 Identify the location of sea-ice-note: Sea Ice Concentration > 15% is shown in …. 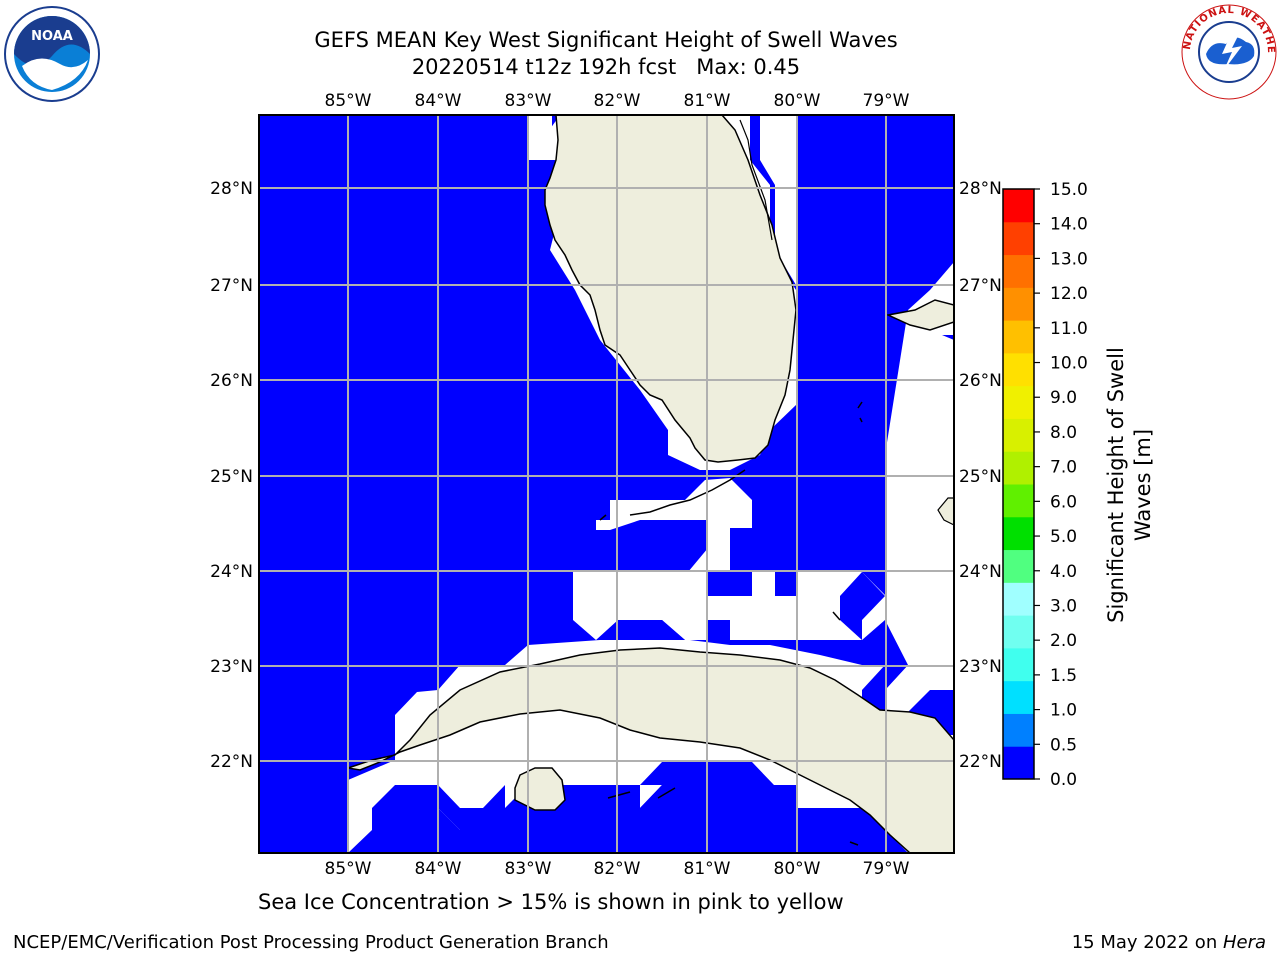
(551, 902).